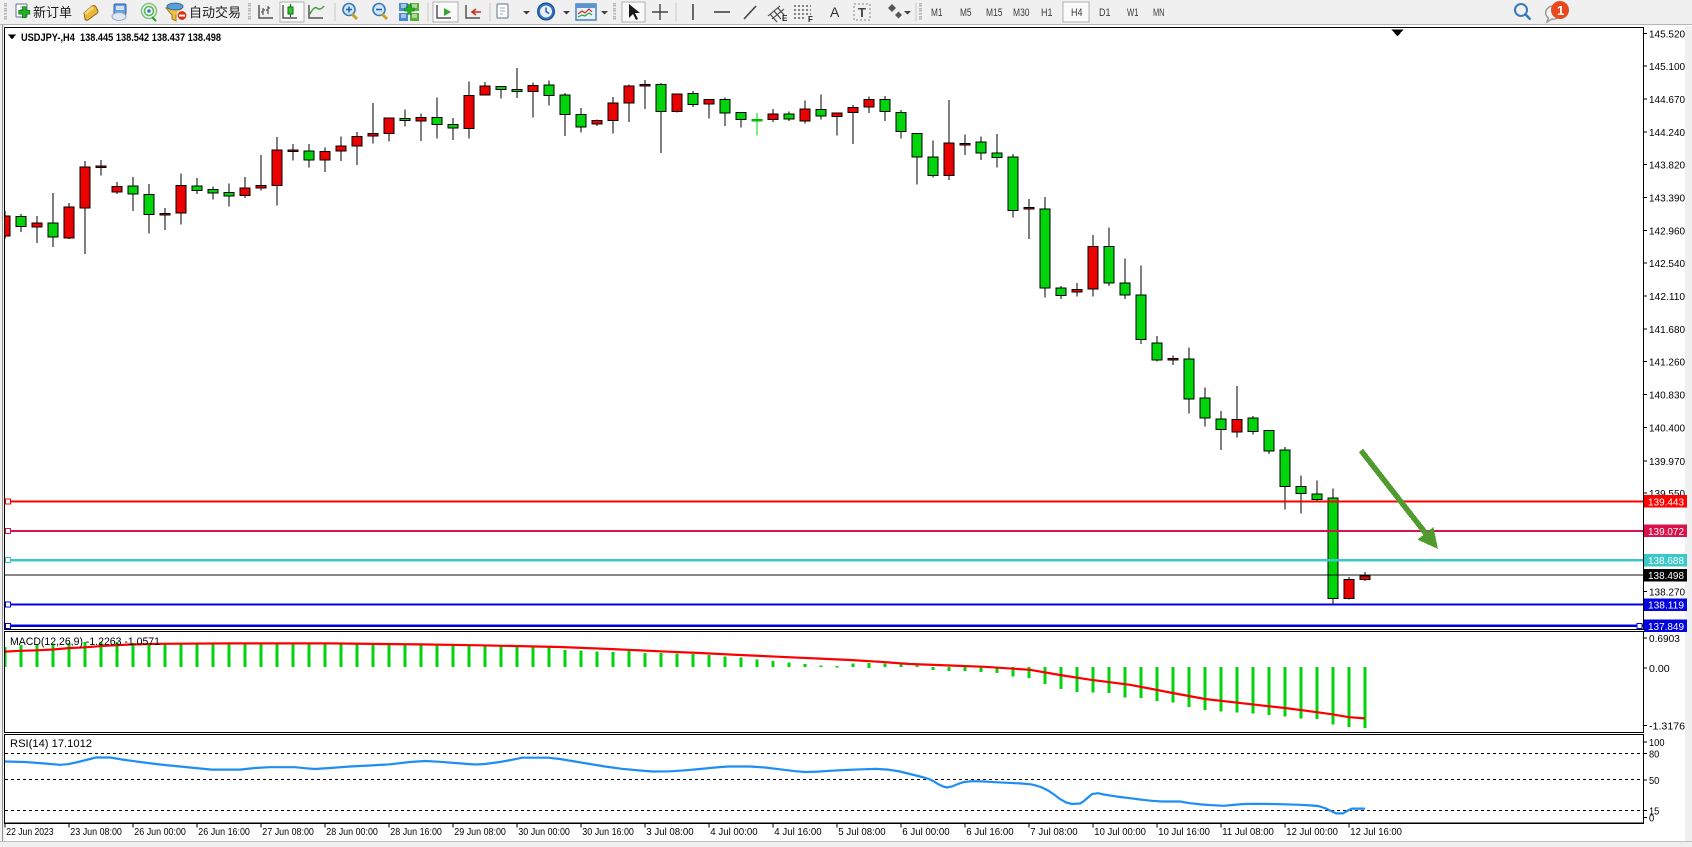  I want to click on svg-text: 139.072, so click(1666, 532).